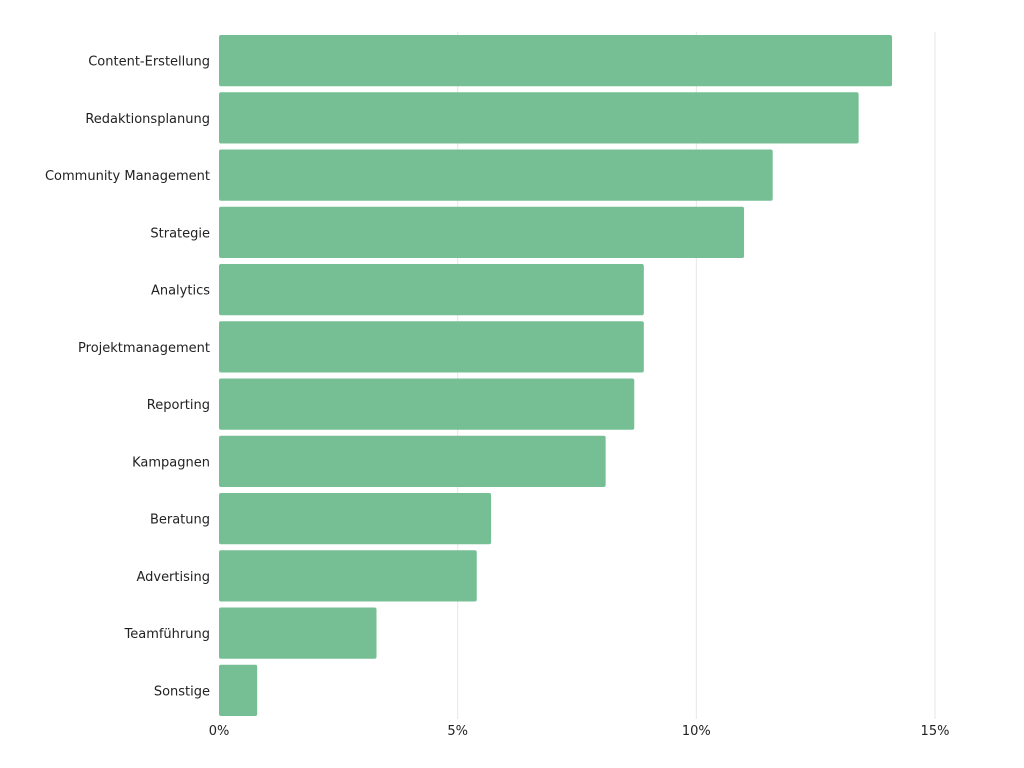 This screenshot has width=1024, height=768. I want to click on x-tick-label: 5%, so click(457, 731).